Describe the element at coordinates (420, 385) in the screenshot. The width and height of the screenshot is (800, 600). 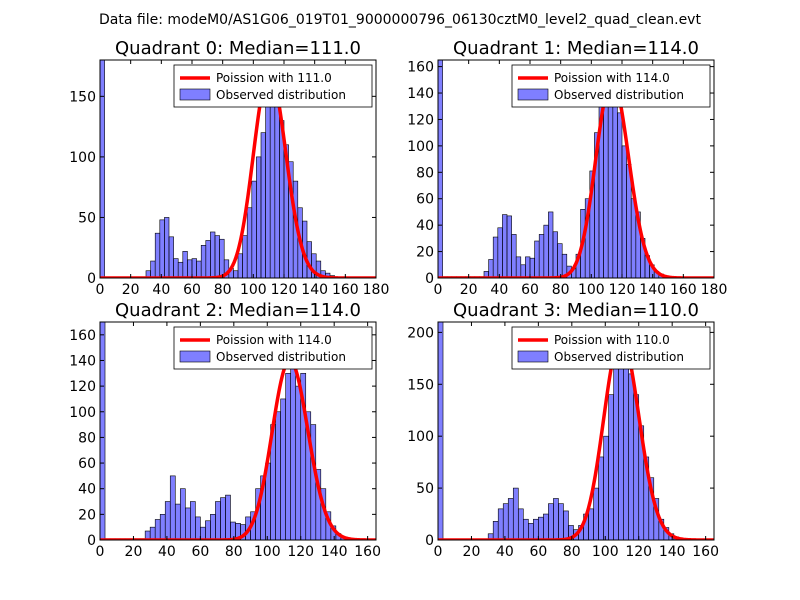
I see `y-tick-label: 150` at that location.